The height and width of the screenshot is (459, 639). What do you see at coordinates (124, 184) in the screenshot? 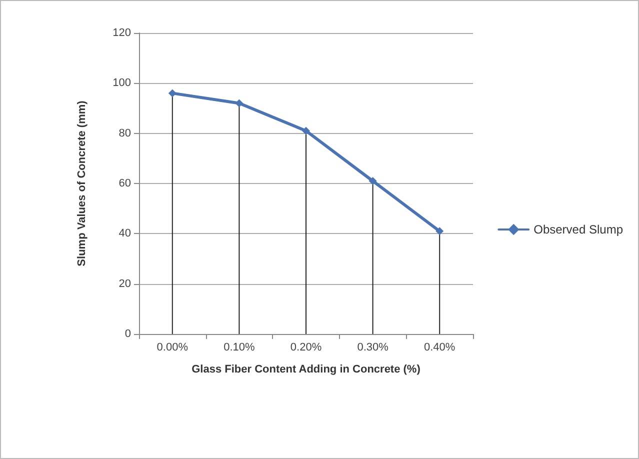
I see `y-tick-label: 60` at bounding box center [124, 184].